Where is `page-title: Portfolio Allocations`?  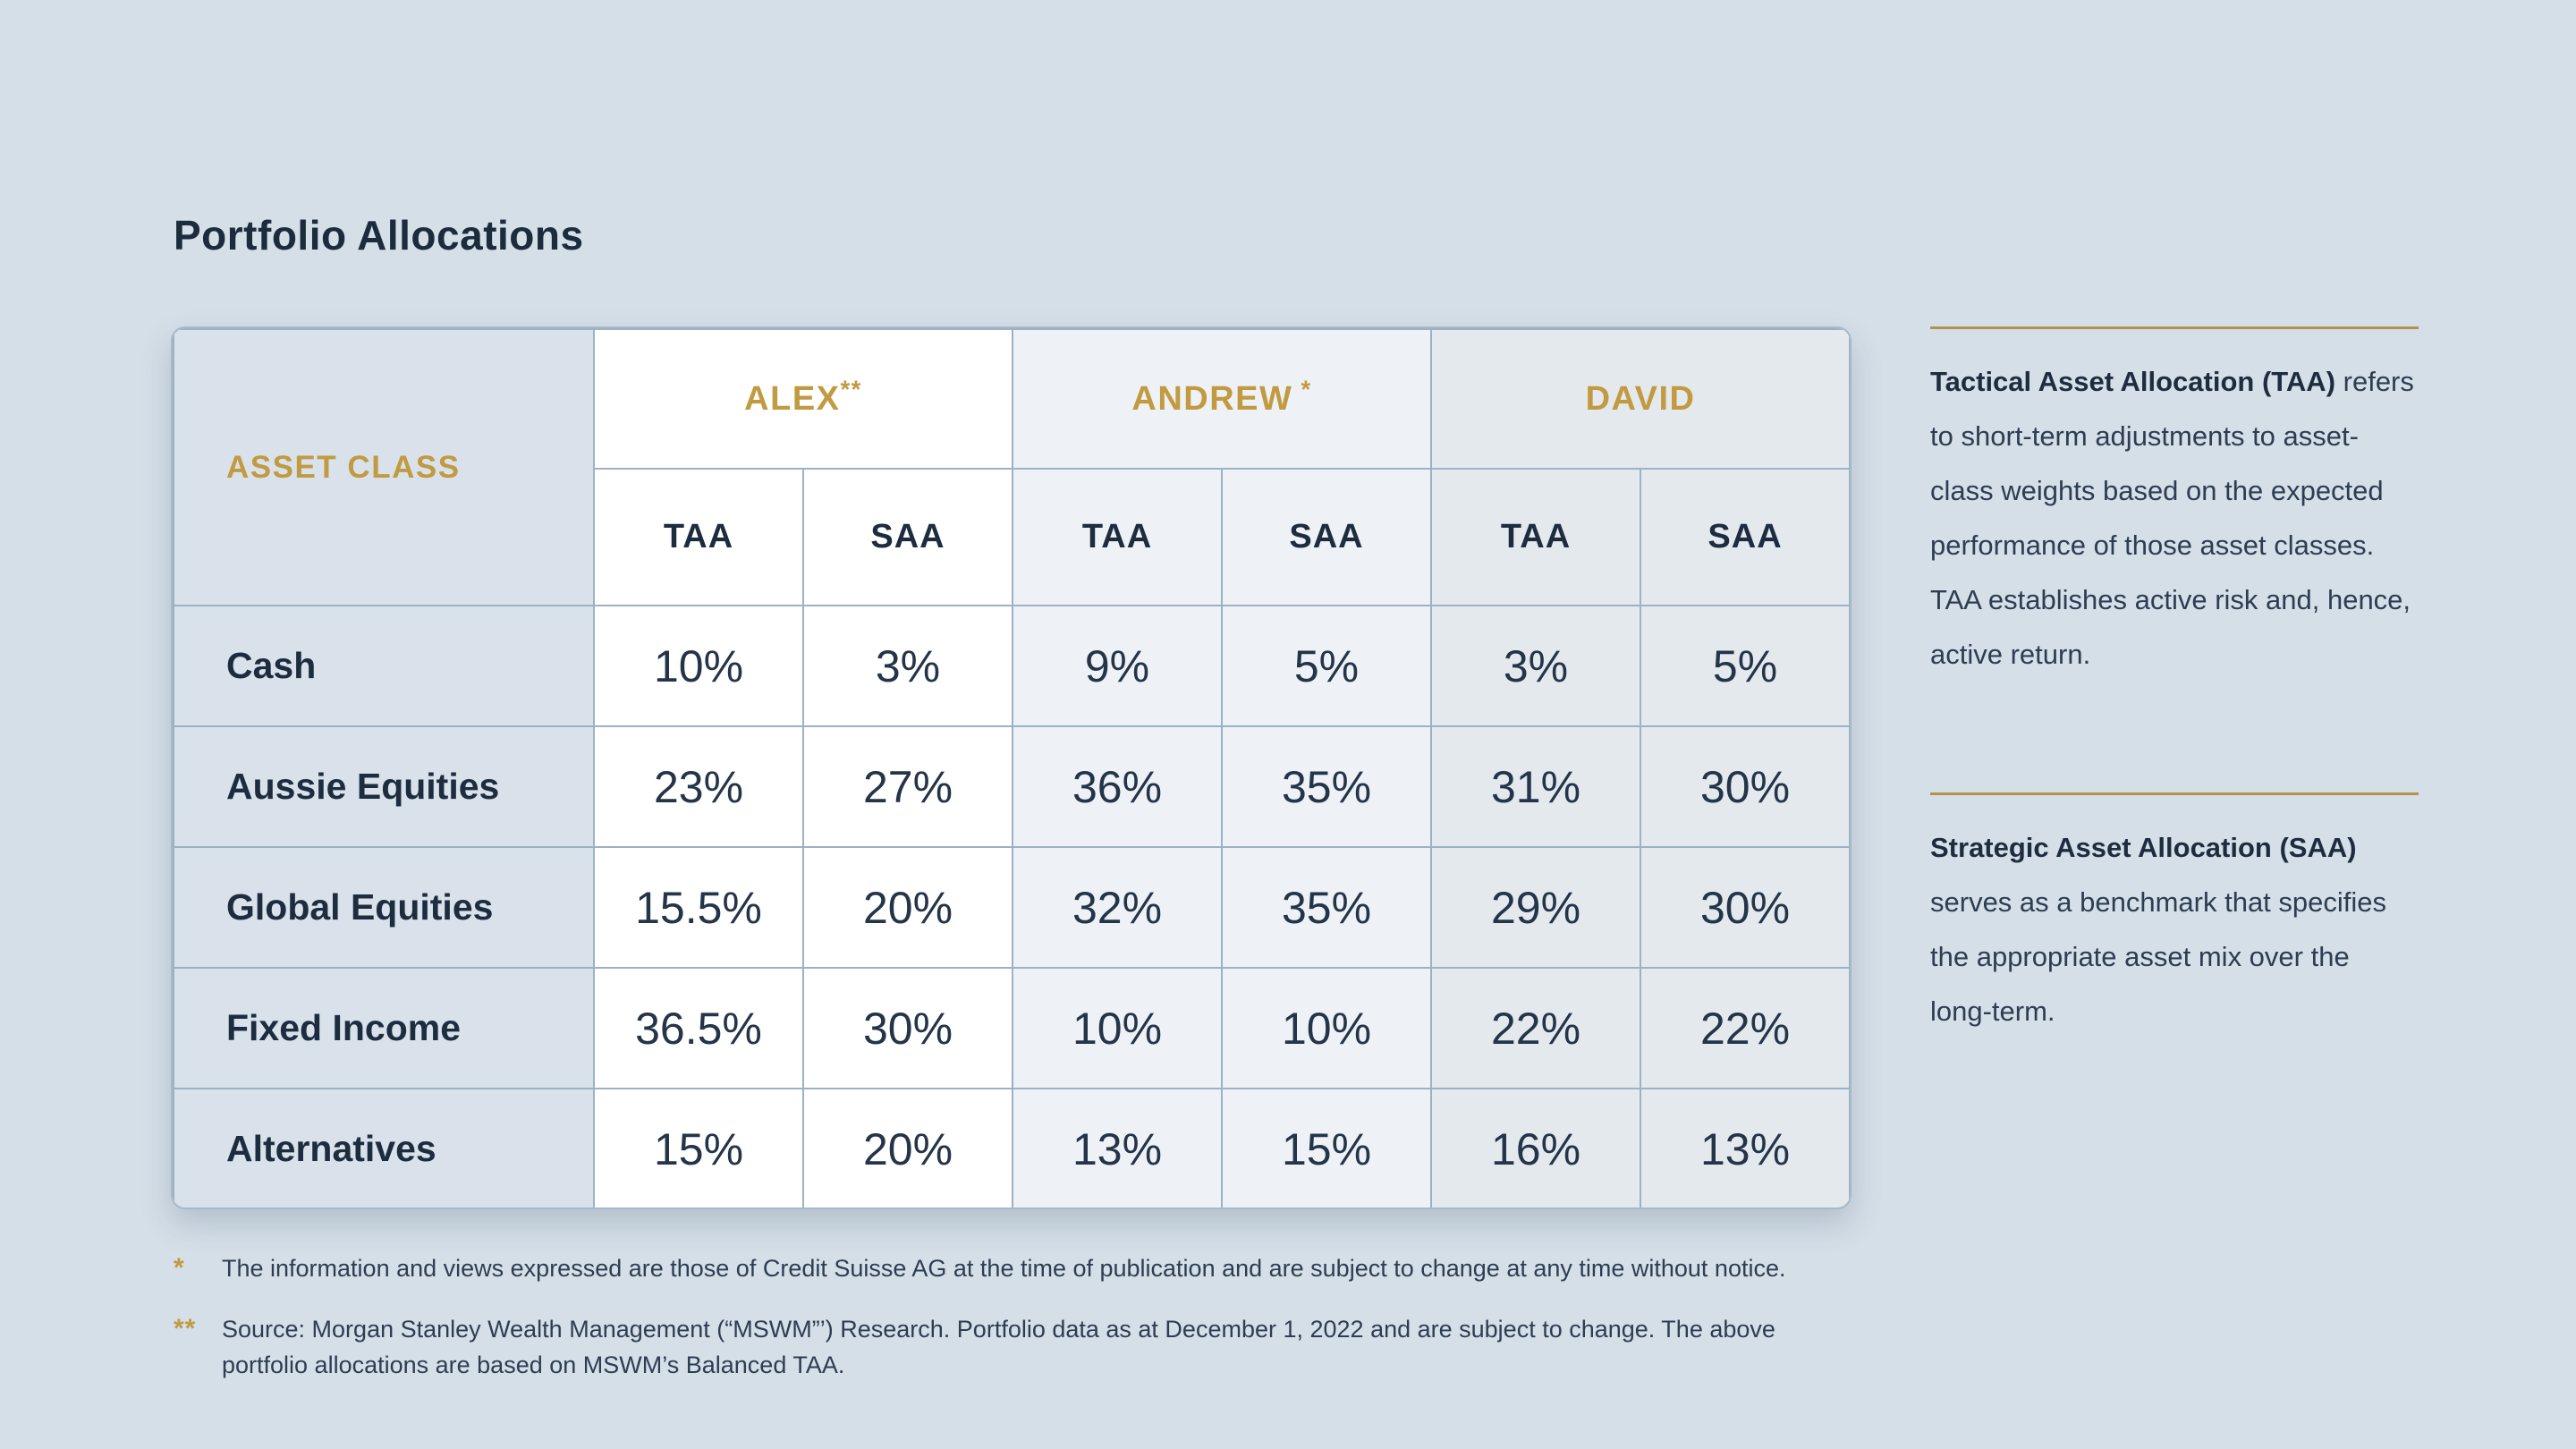 page-title: Portfolio Allocations is located at coordinates (379, 235).